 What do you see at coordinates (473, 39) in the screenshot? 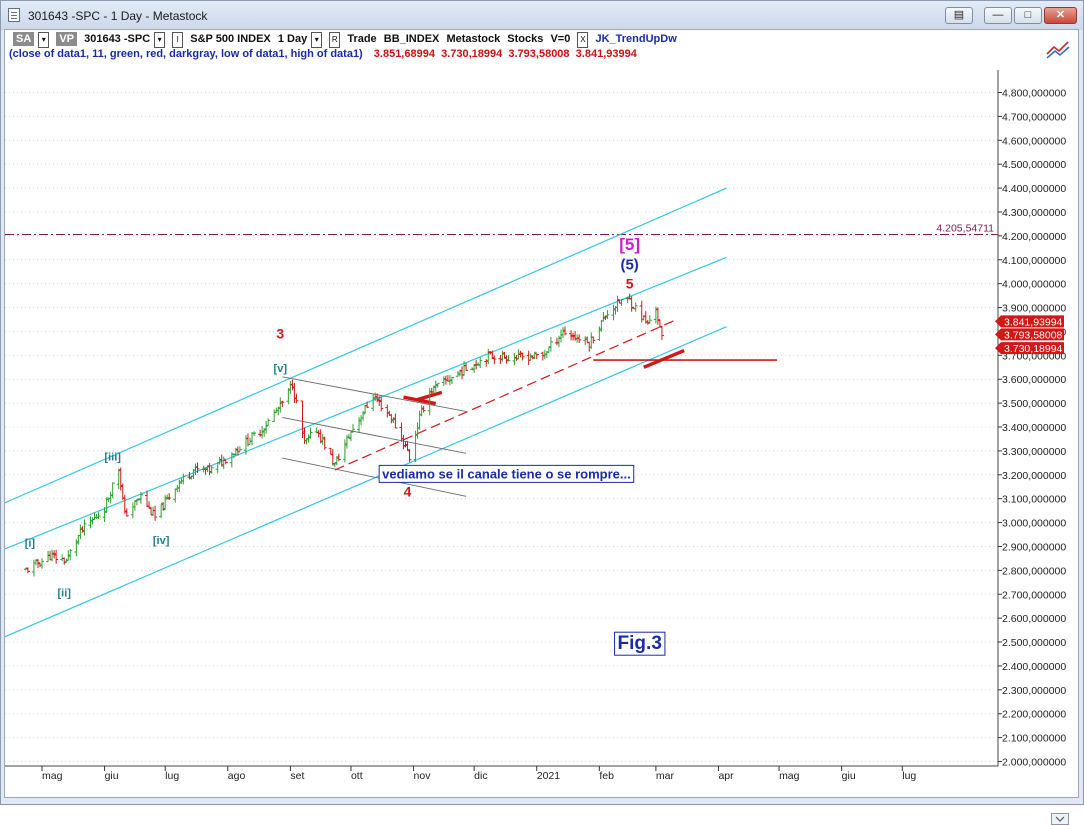
I see `vendor-label: Metastock` at bounding box center [473, 39].